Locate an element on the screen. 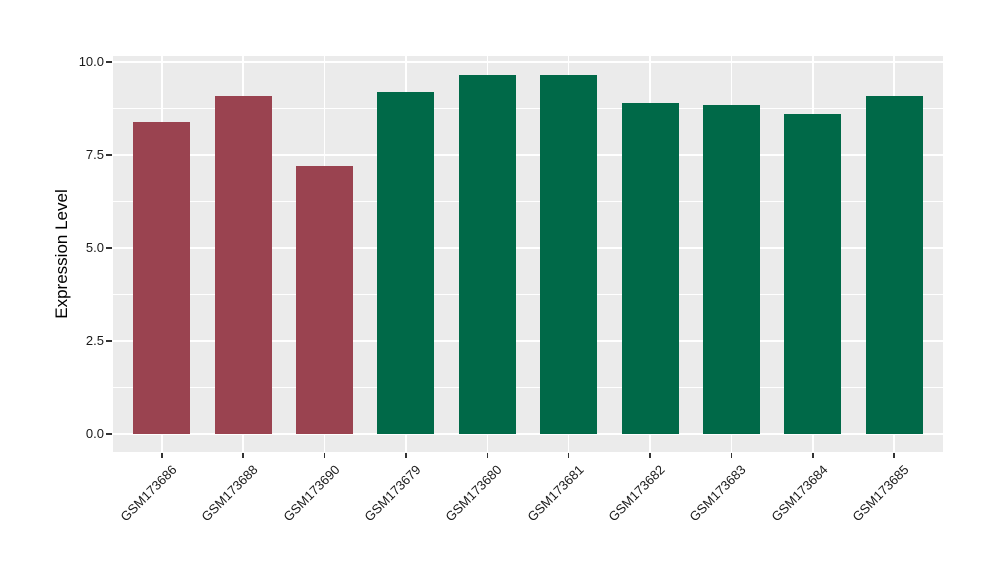  y-tick-label: 0.0 is located at coordinates (94, 433).